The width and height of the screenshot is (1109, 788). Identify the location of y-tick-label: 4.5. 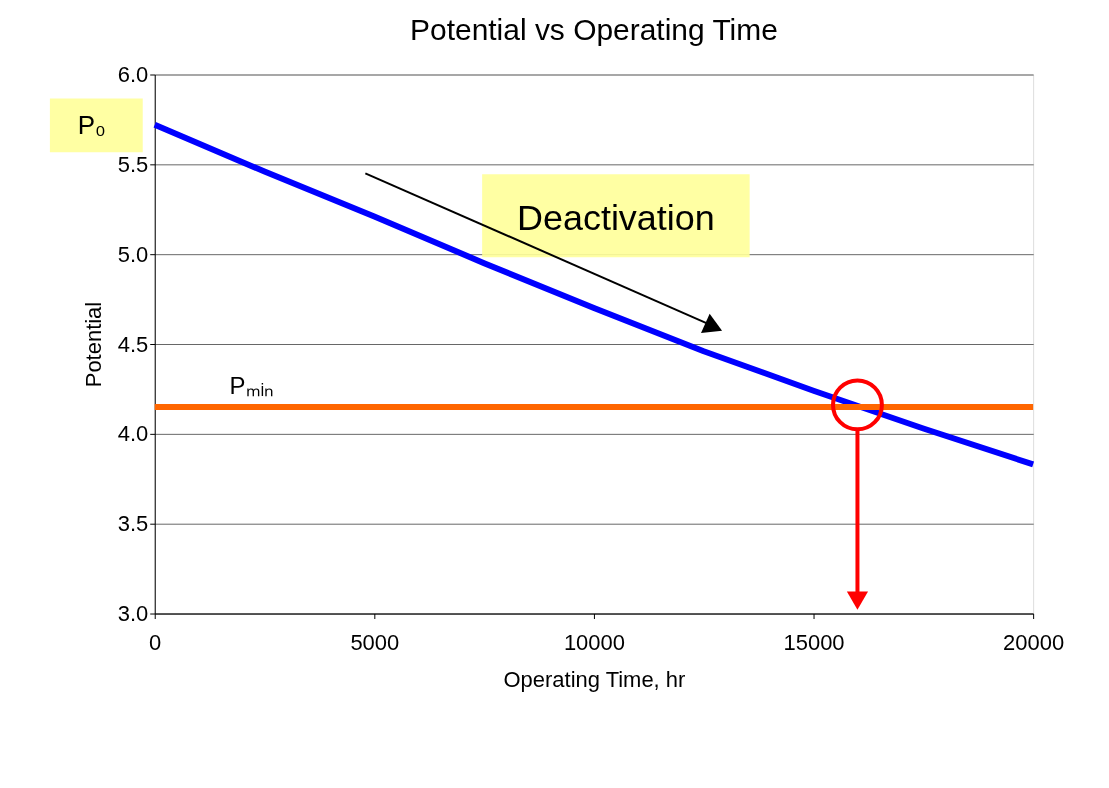
(133, 344).